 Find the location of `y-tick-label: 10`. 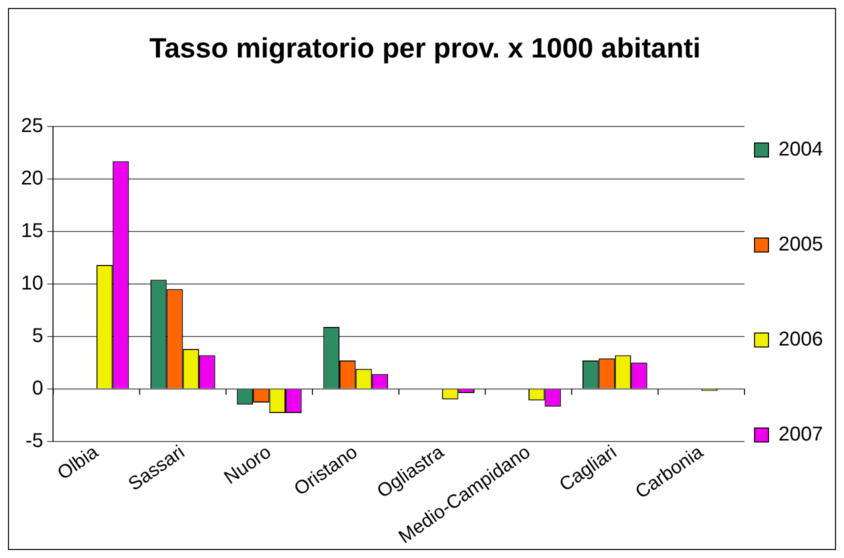

y-tick-label: 10 is located at coordinates (32, 283).